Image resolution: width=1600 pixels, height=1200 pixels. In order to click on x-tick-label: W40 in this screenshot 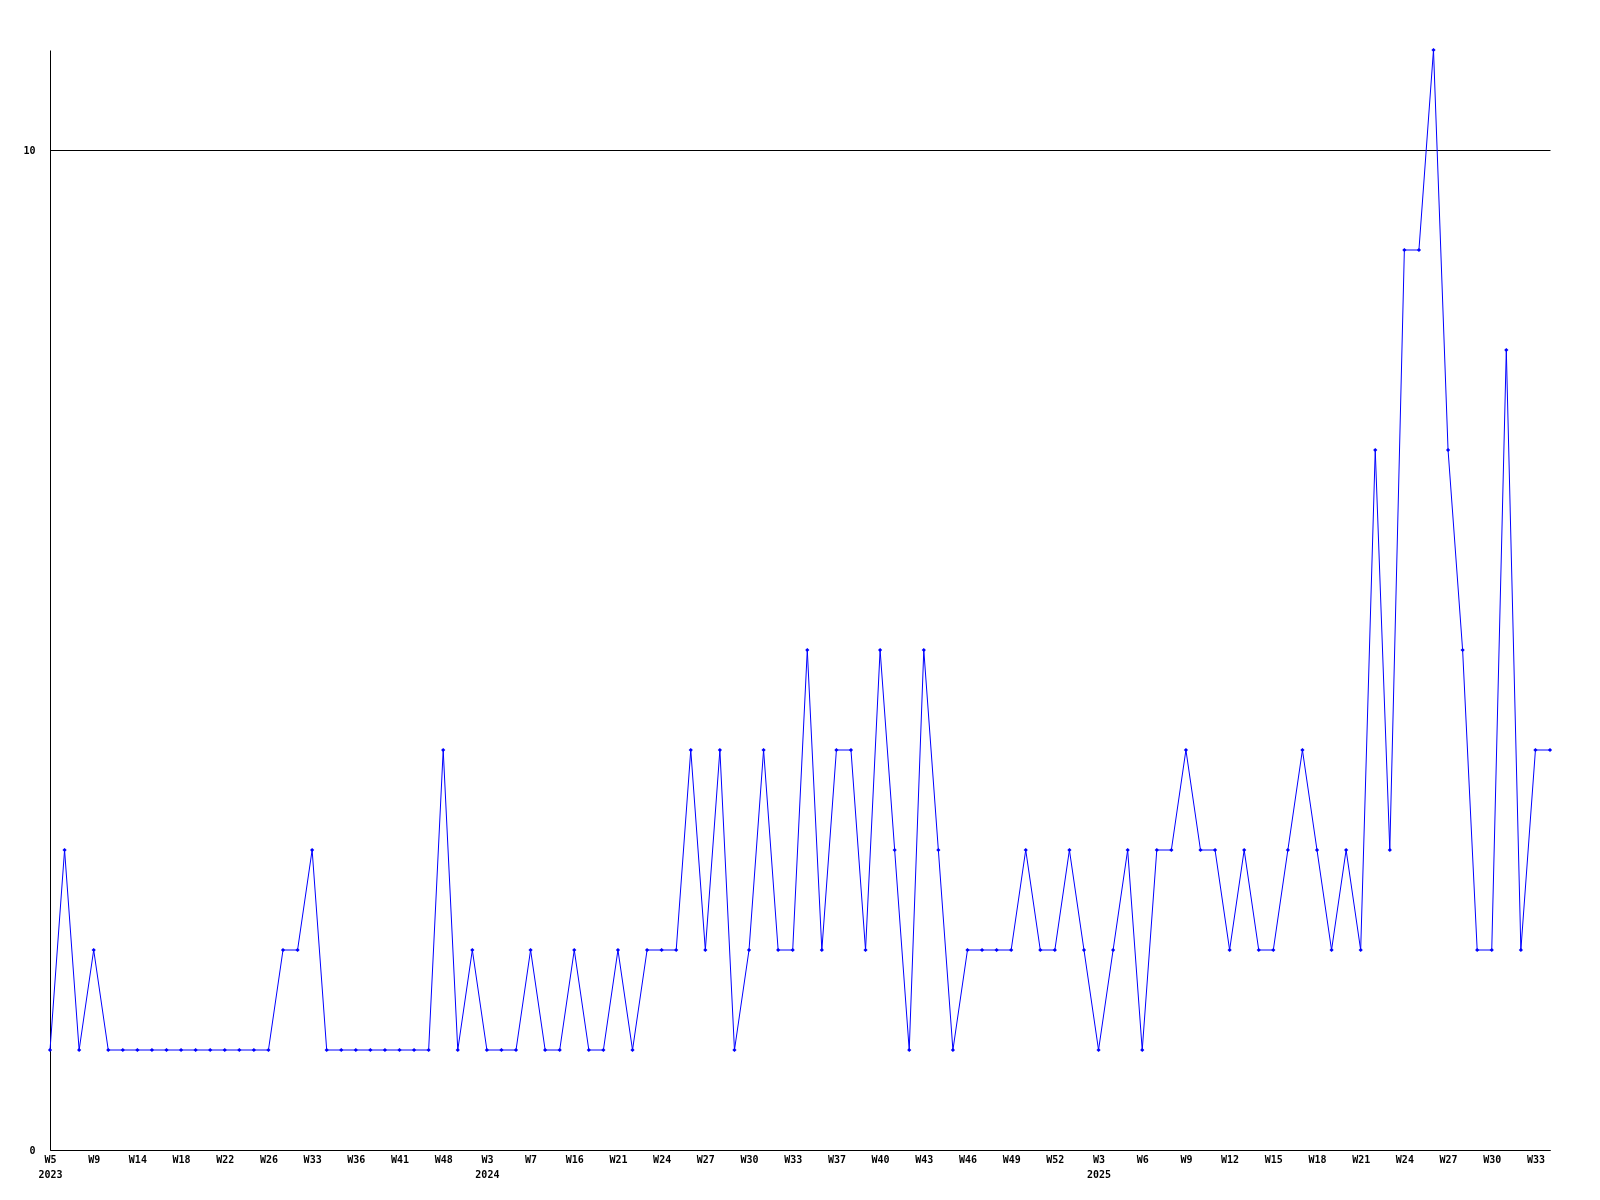, I will do `click(880, 1159)`.